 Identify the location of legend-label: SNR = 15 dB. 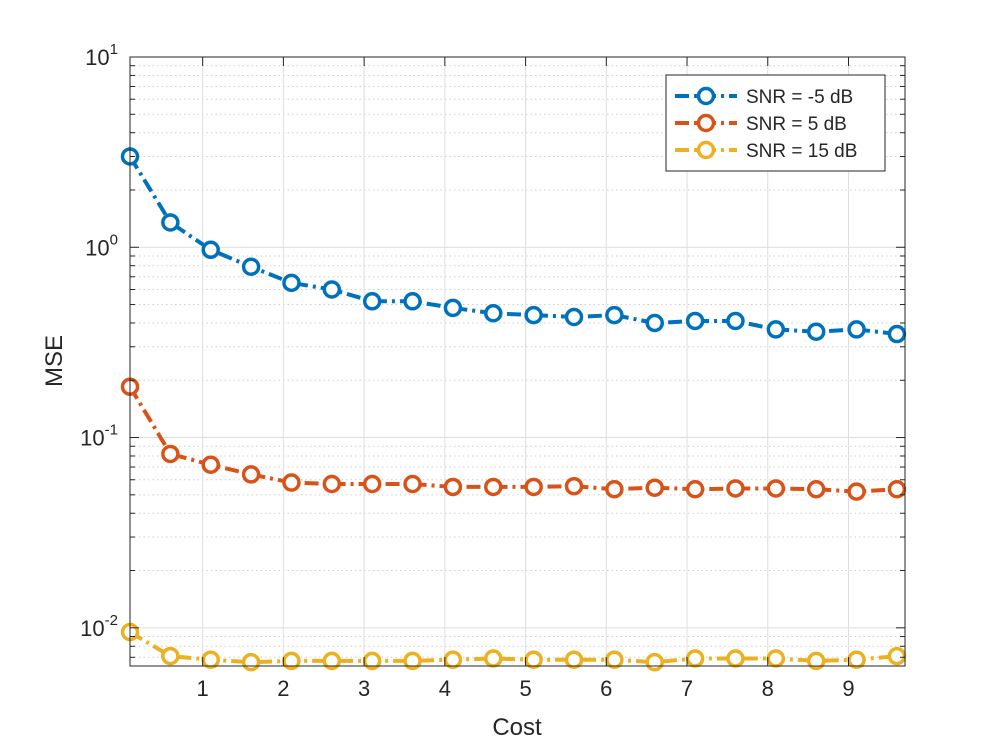
(801, 151).